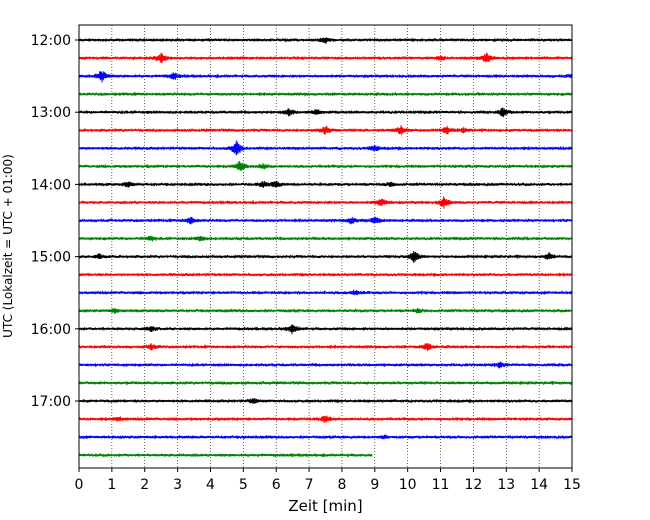 Image resolution: width=650 pixels, height=520 pixels. Describe the element at coordinates (8, 246) in the screenshot. I see `y-axis-label: UTC (Lokalzeit = UTC + 01:00)` at that location.